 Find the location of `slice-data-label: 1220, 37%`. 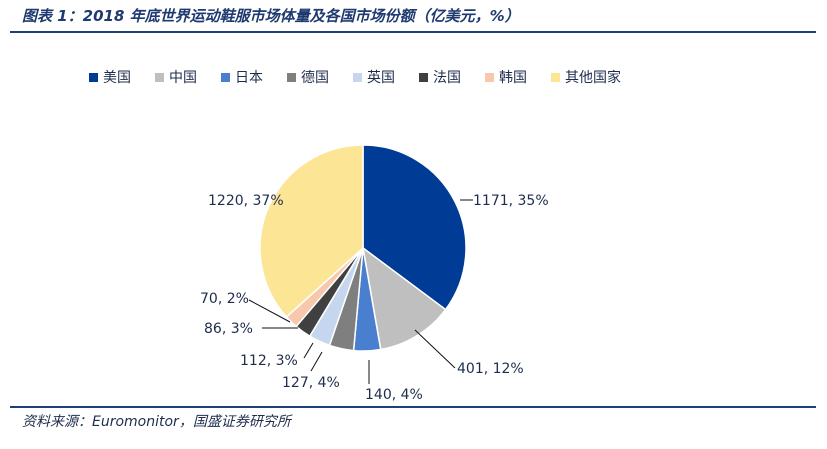

slice-data-label: 1220, 37% is located at coordinates (246, 201).